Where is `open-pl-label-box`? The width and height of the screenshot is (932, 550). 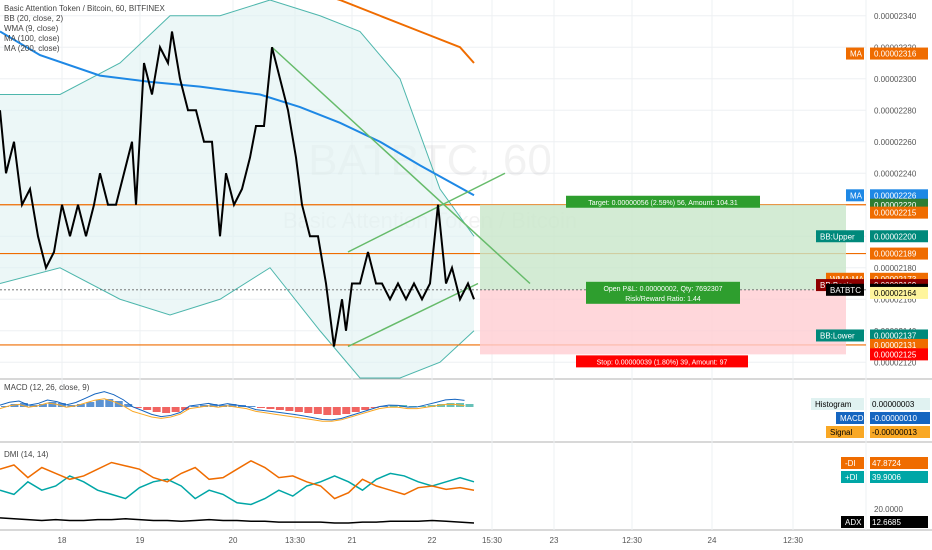 open-pl-label-box is located at coordinates (663, 292).